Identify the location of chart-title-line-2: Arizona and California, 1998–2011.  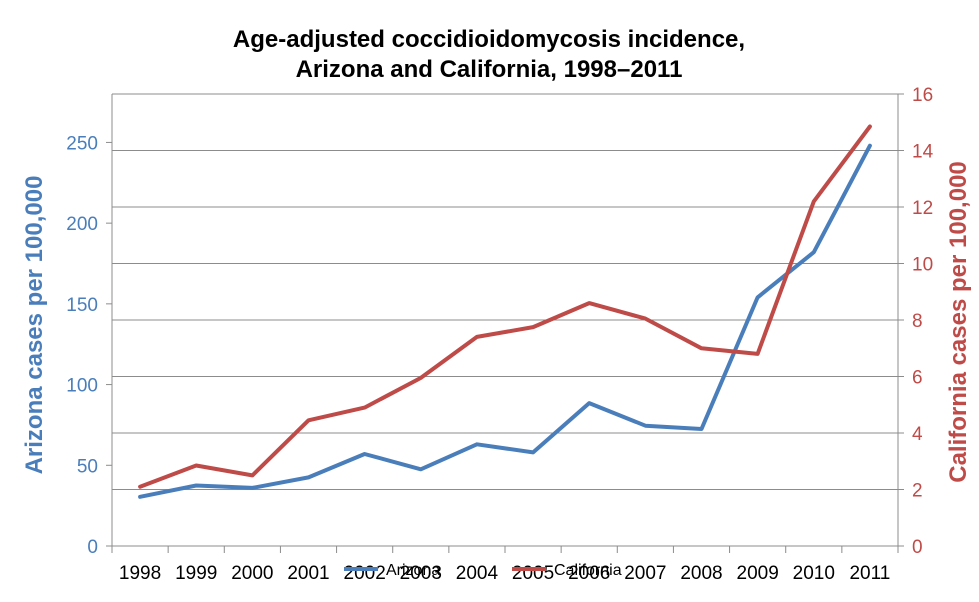
(489, 69).